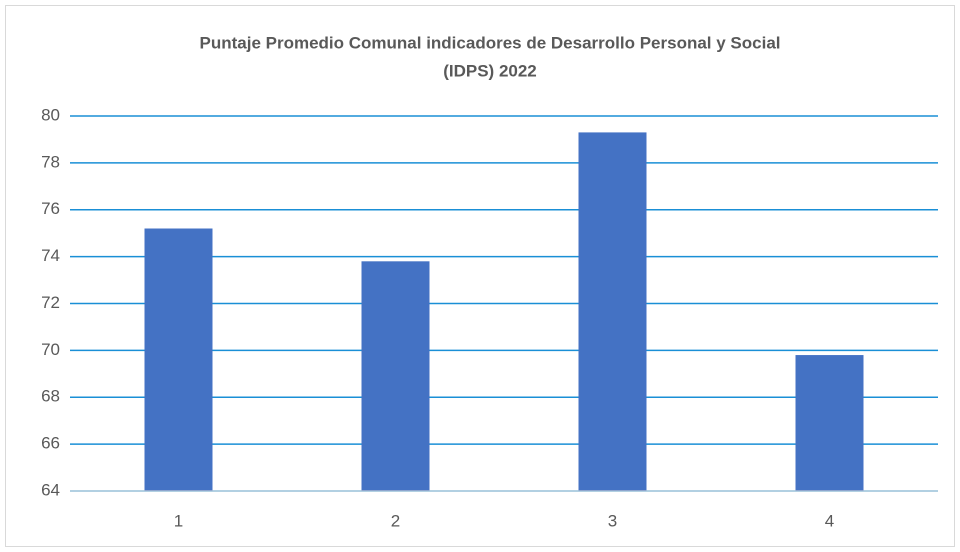 The height and width of the screenshot is (552, 960). I want to click on y-tick-label: 76, so click(50, 208).